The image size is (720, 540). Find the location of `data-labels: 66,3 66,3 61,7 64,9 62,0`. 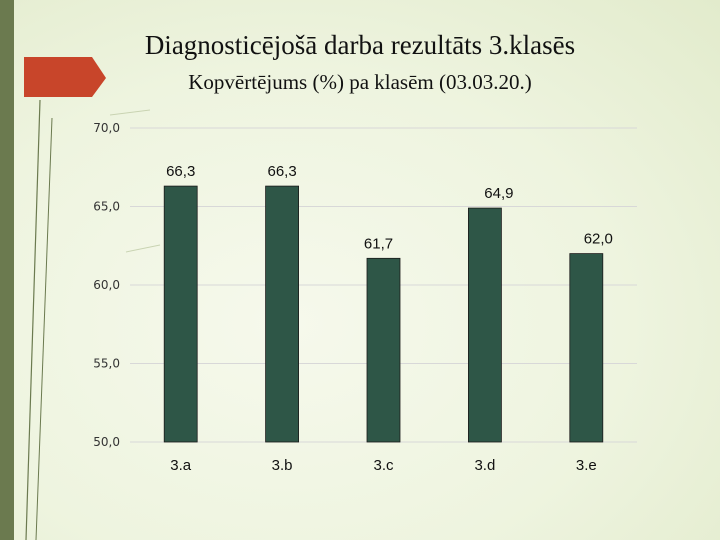

data-labels: 66,3 66,3 61,7 64,9 62,0 is located at coordinates (389, 207).